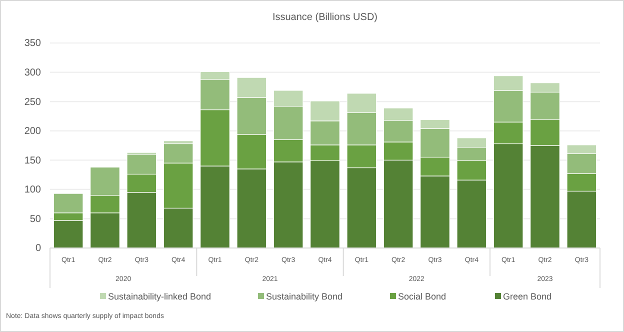 The height and width of the screenshot is (332, 624). I want to click on y-tick-label: 150, so click(33, 160).